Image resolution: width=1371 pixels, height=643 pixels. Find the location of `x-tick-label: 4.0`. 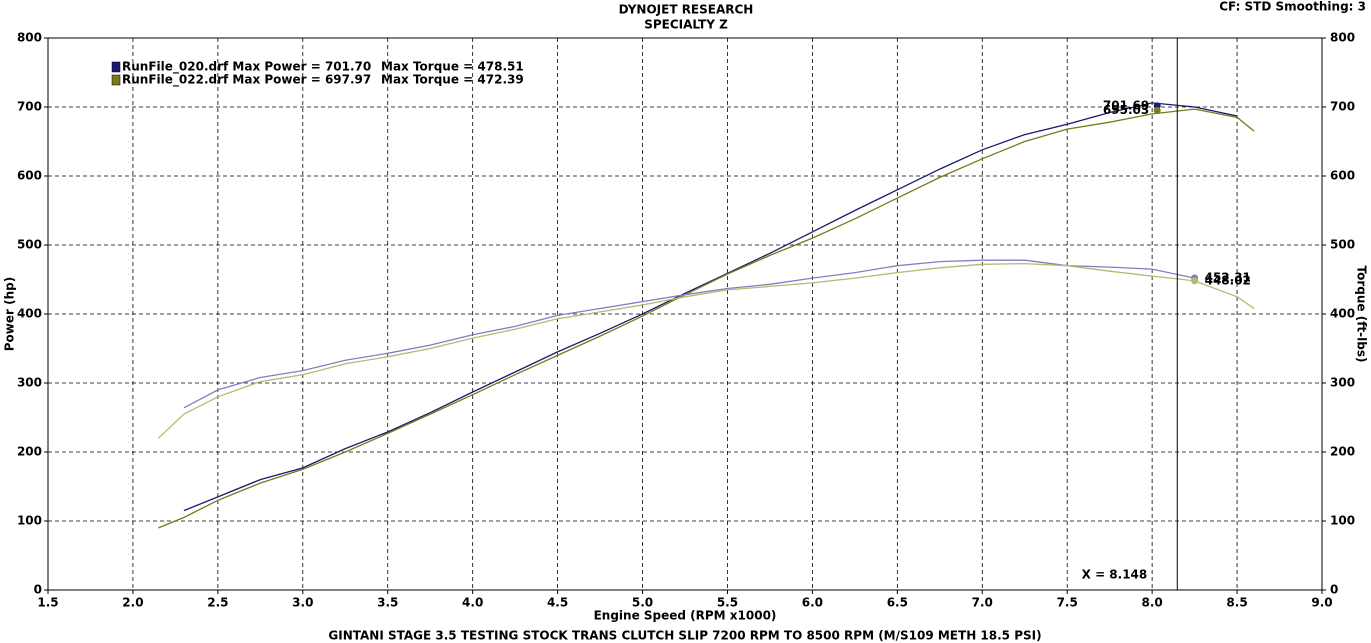

x-tick-label: 4.0 is located at coordinates (472, 603).